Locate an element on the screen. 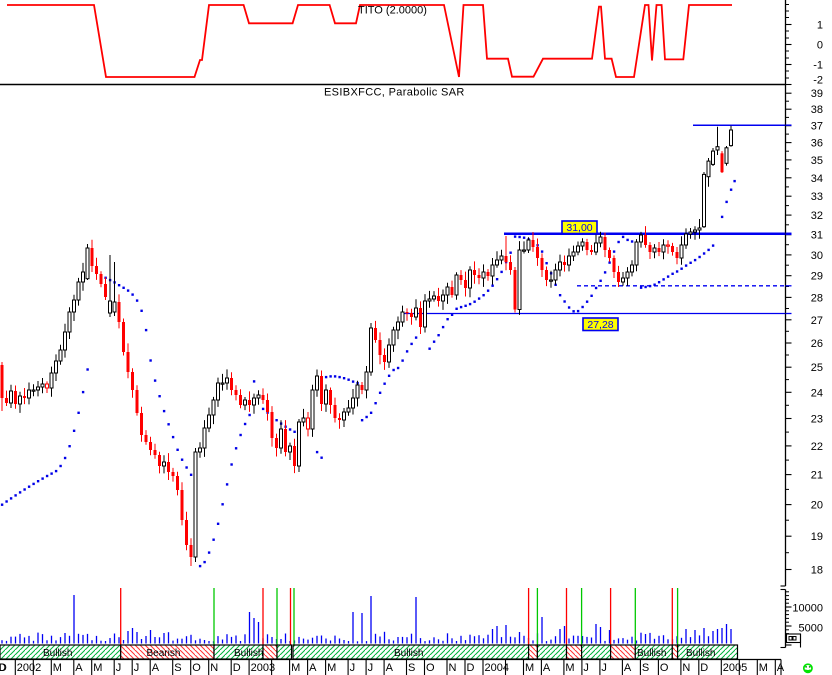  svg-text: 27 is located at coordinates (817, 321).